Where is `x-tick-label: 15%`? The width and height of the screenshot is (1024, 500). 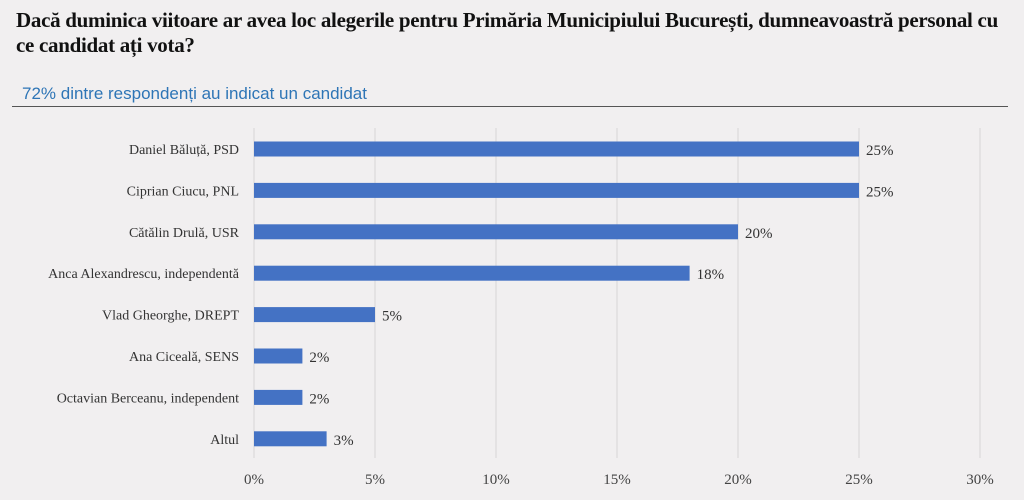
x-tick-label: 15% is located at coordinates (617, 480).